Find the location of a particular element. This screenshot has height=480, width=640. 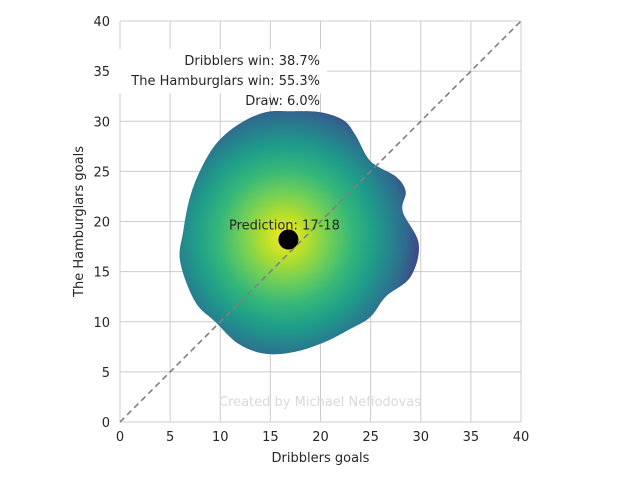

x-tick-label: 25 is located at coordinates (370, 437).